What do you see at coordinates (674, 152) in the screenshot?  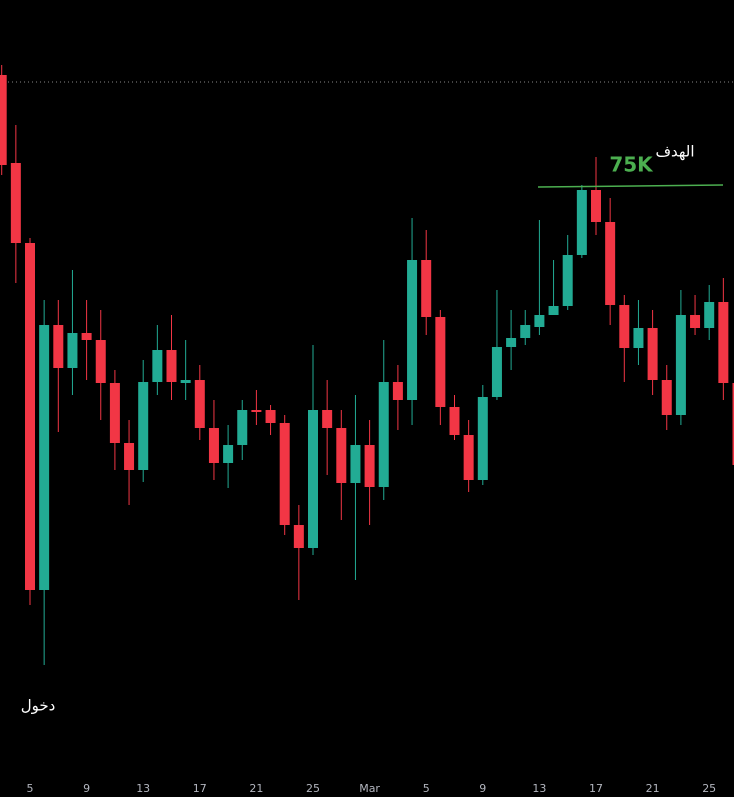 I see `target-note: الهدف` at bounding box center [674, 152].